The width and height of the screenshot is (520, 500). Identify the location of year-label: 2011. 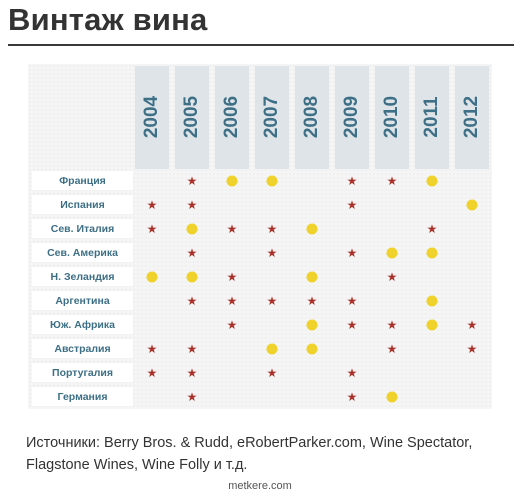
(431, 117).